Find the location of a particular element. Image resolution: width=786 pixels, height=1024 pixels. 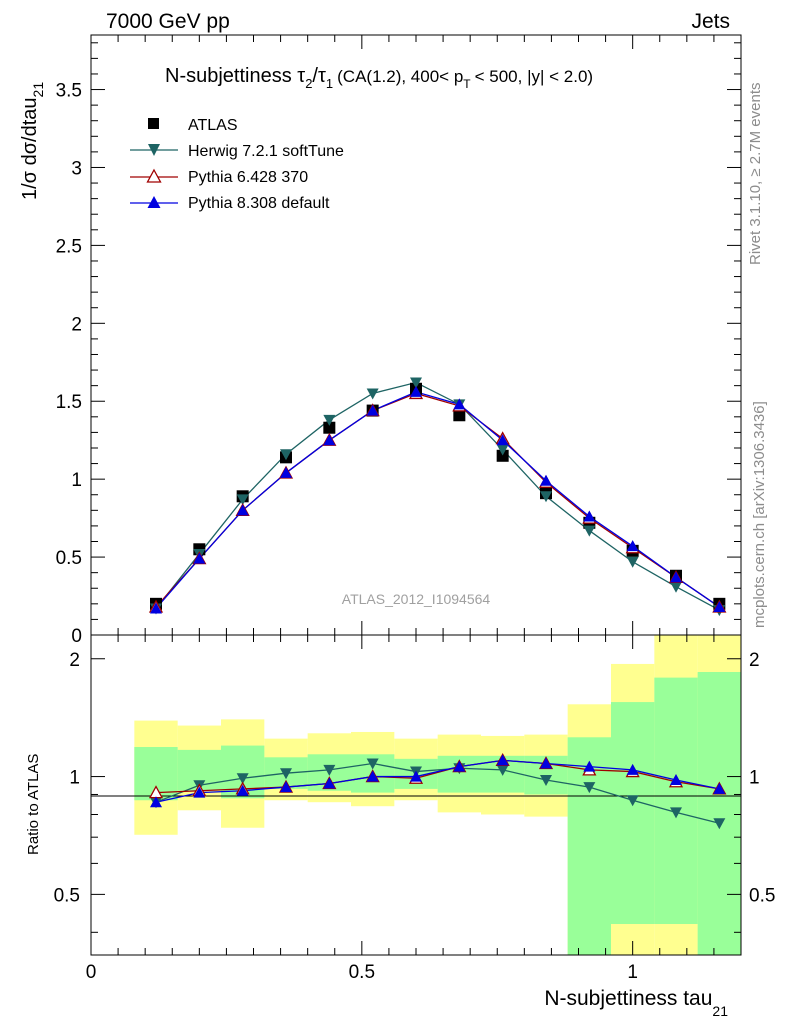

ratio-series is located at coordinates (437, 791).